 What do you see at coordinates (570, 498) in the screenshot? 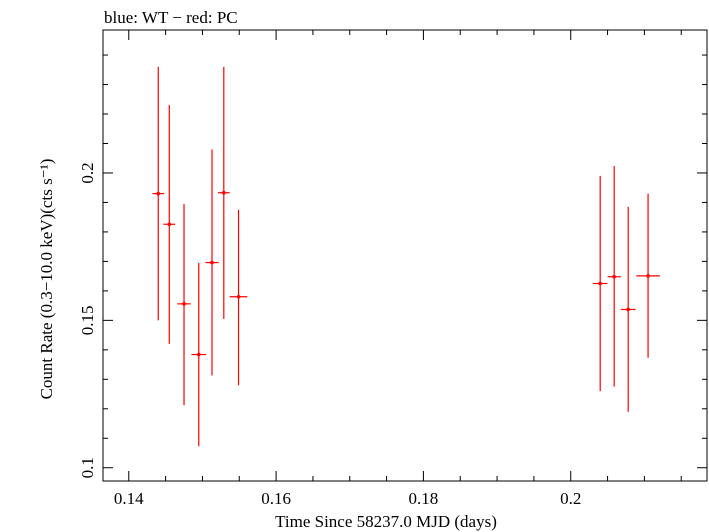
I see `x-tick-label: 0.2` at bounding box center [570, 498].